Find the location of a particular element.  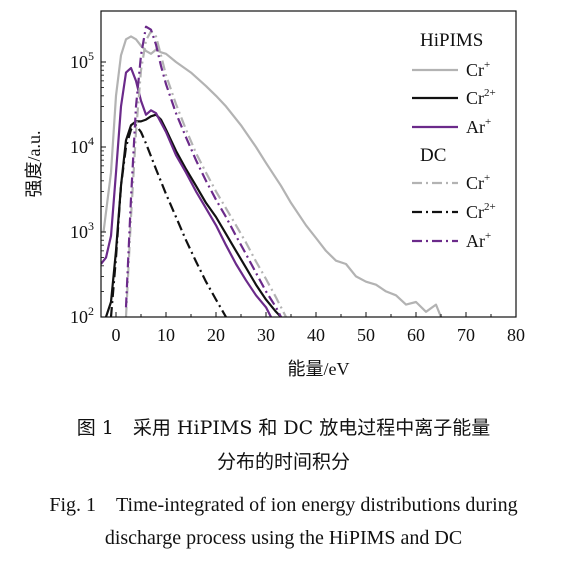

x-tick-label: 0 is located at coordinates (116, 335).